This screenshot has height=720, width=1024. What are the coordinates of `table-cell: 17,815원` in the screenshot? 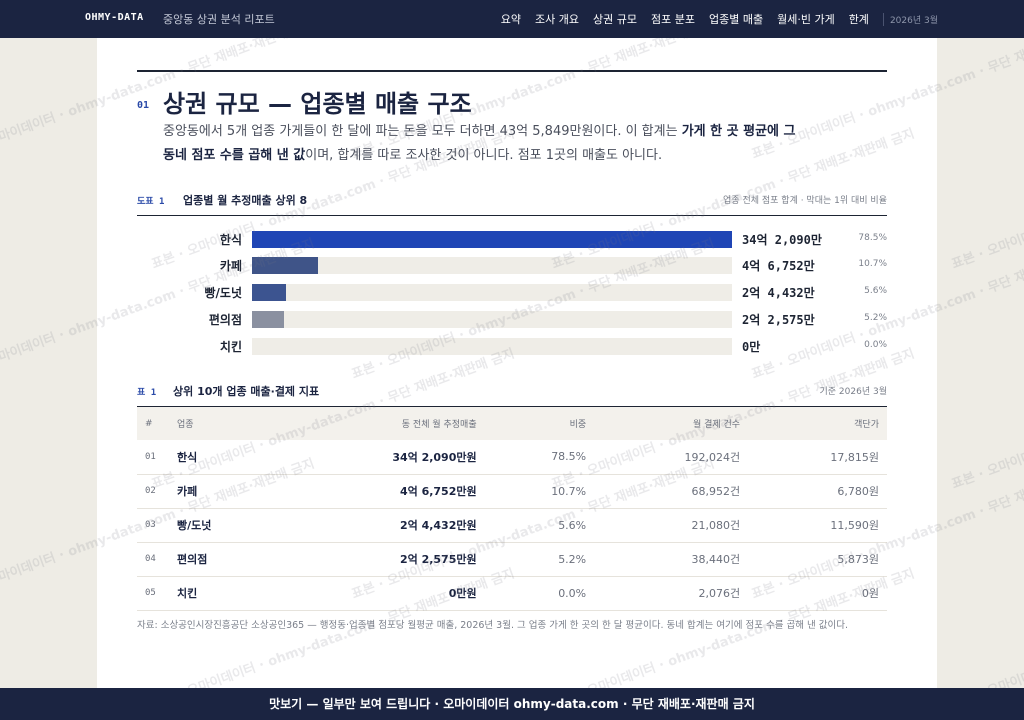 It's located at (817, 457).